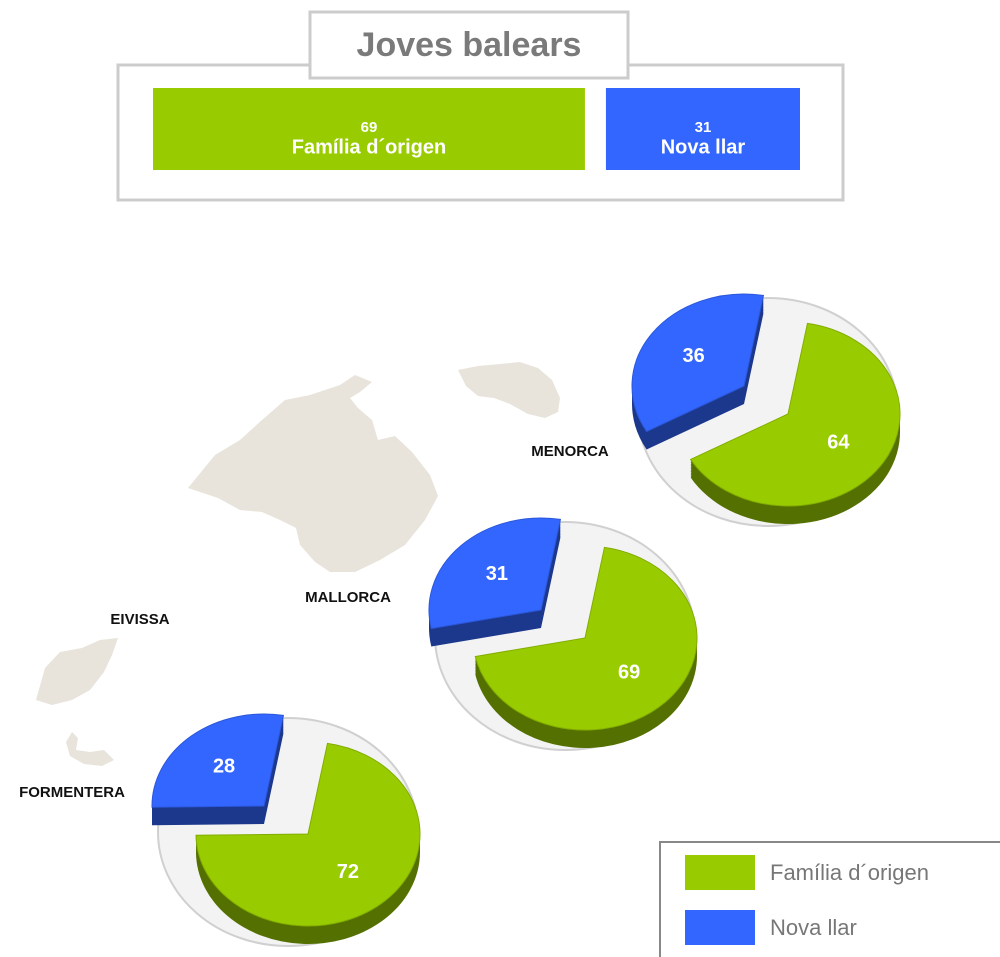  Describe the element at coordinates (77, 671) in the screenshot. I see `eivissa-island` at that location.